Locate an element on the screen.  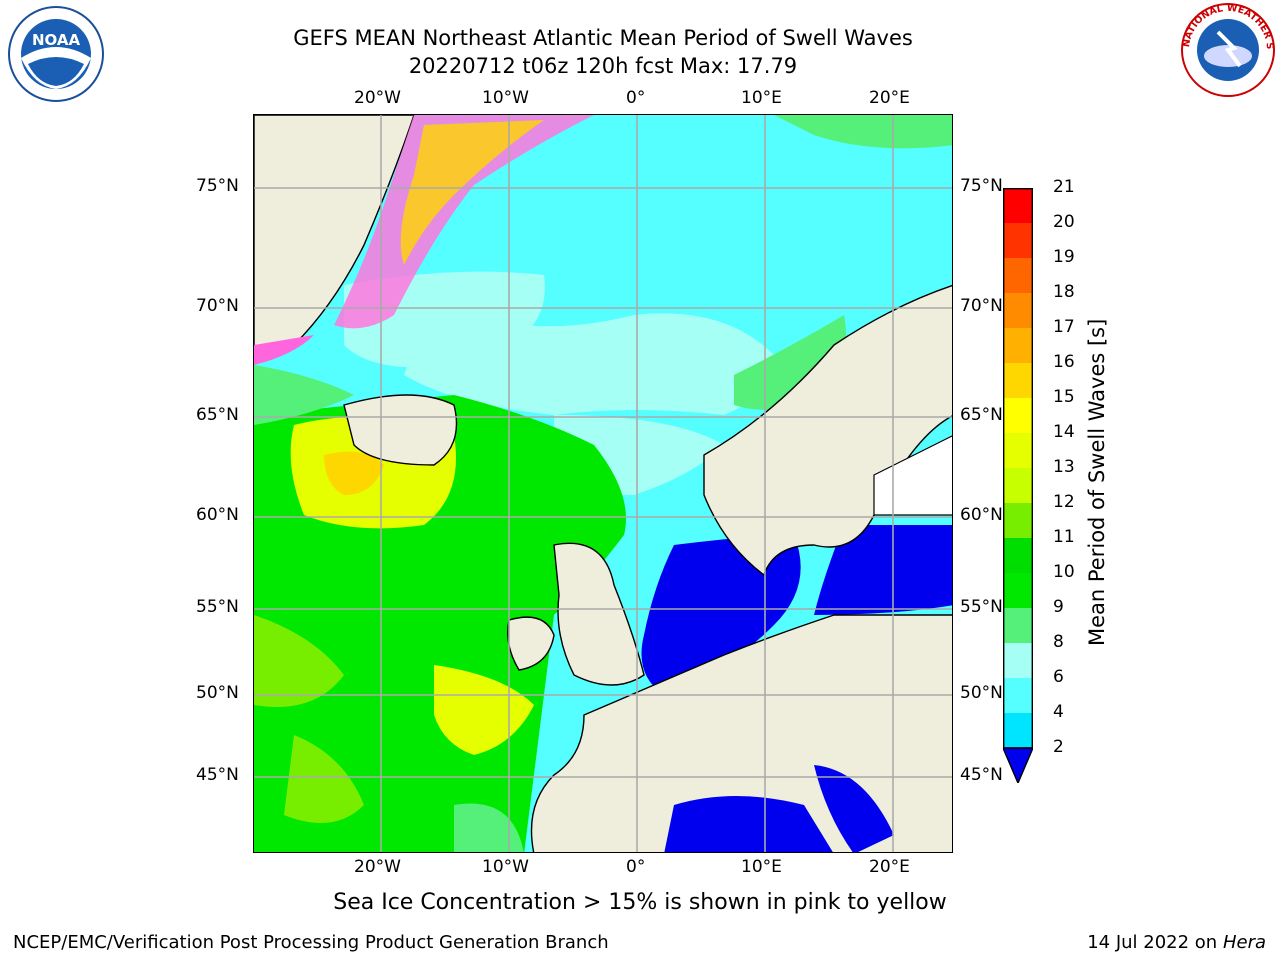
lon-label-top: 20°E is located at coordinates (889, 98).